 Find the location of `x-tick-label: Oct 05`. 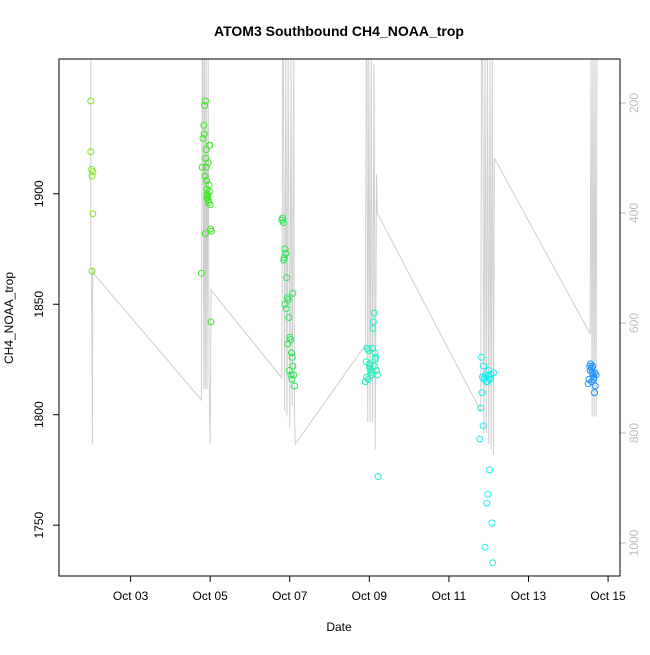

x-tick-label: Oct 05 is located at coordinates (211, 596).